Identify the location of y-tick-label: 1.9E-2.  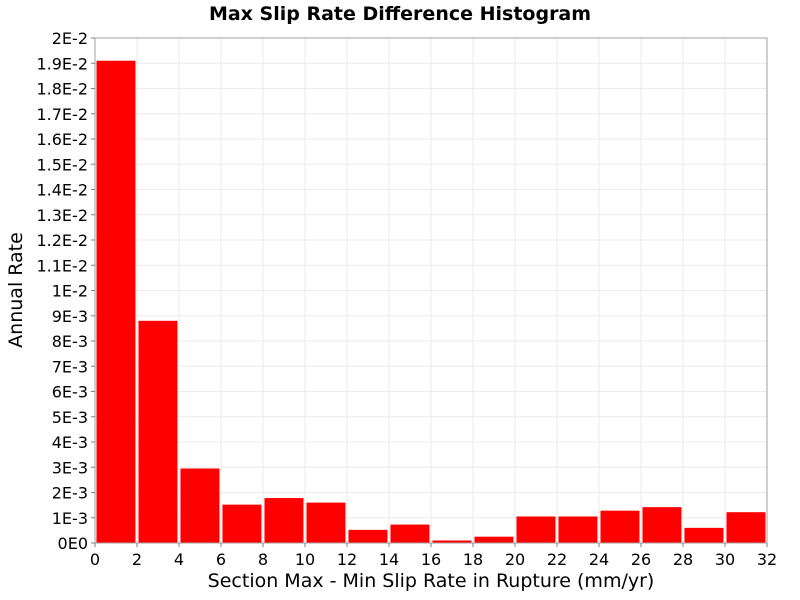
(62, 63).